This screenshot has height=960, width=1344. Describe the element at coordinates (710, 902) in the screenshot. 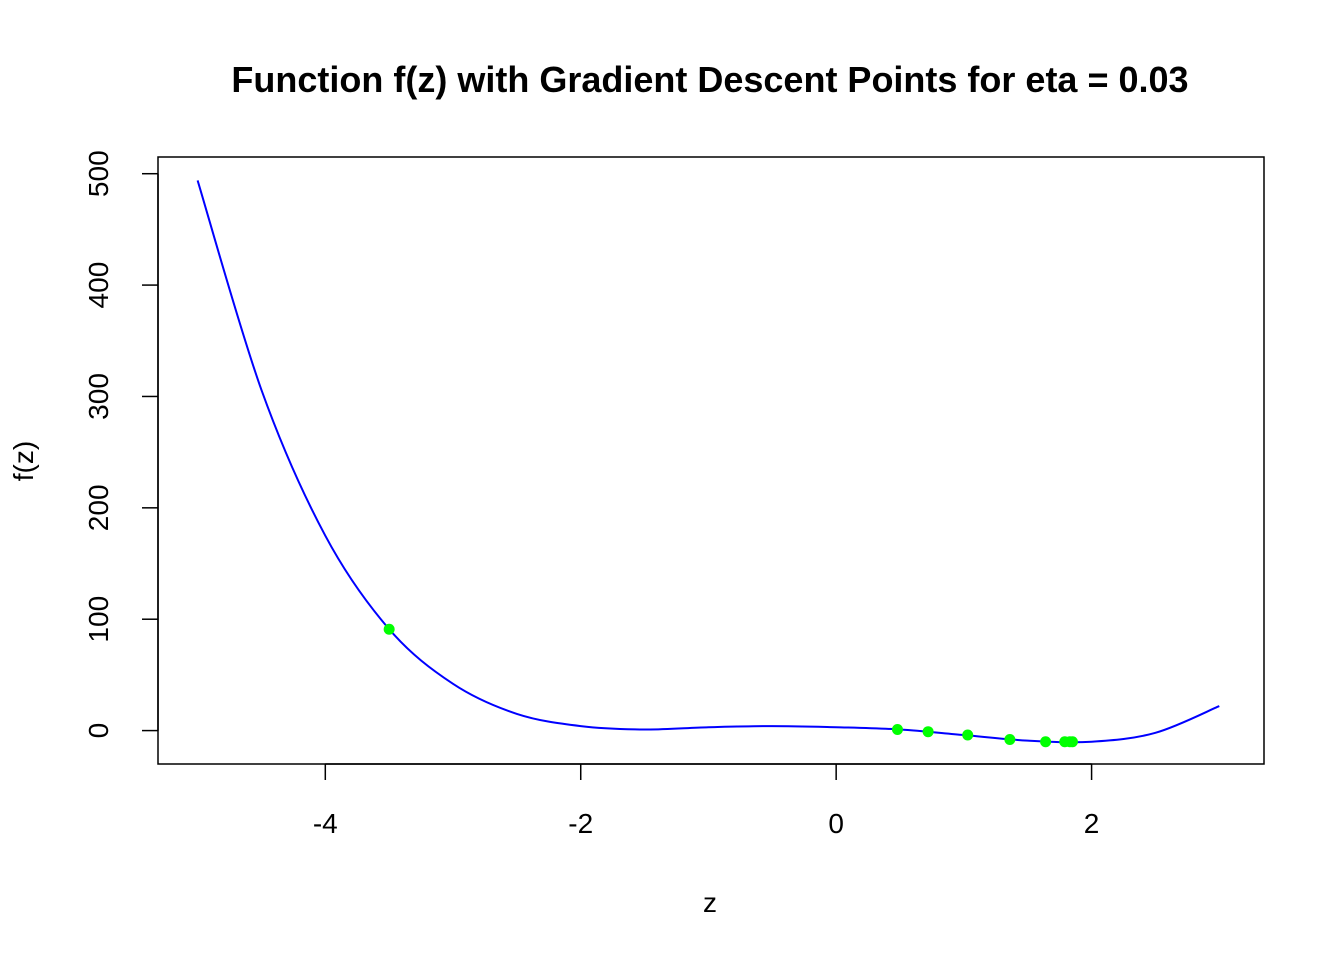

I see `x-axis-label: z` at that location.